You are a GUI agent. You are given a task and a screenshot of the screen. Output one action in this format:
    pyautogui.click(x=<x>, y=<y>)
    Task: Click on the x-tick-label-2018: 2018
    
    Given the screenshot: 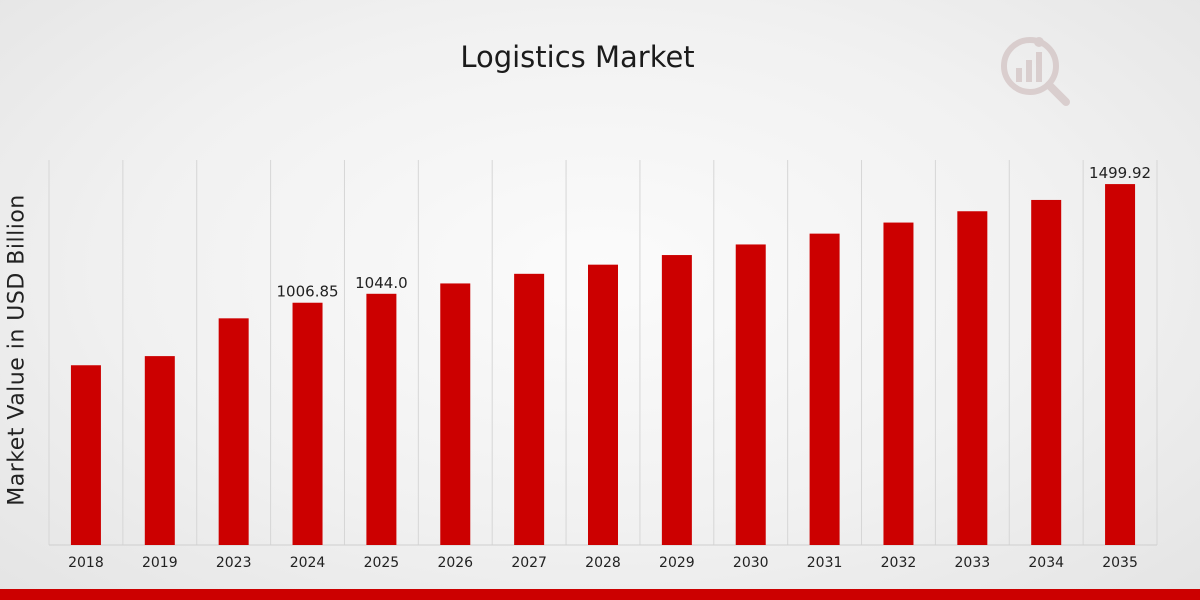 What is the action you would take?
    pyautogui.click(x=86, y=563)
    